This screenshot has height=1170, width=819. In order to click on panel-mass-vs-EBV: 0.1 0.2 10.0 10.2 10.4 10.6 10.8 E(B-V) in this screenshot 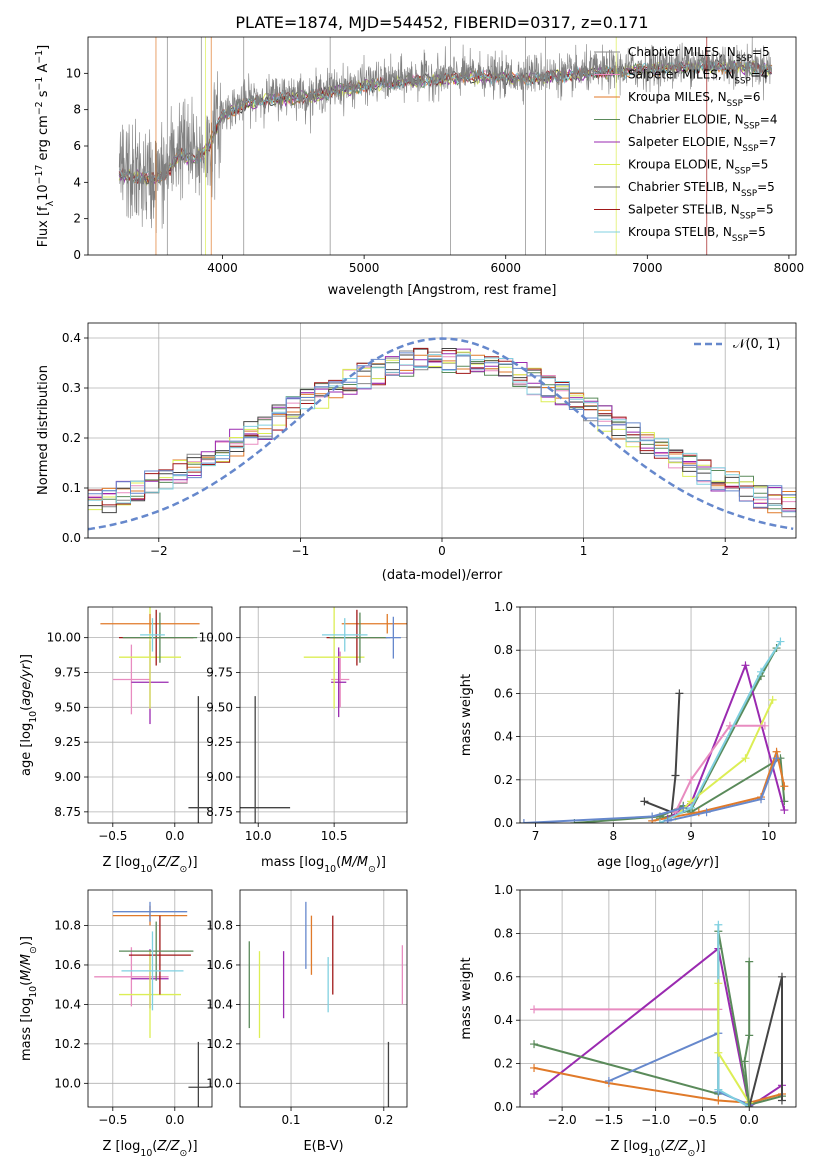, I will do `click(307, 1021)`.